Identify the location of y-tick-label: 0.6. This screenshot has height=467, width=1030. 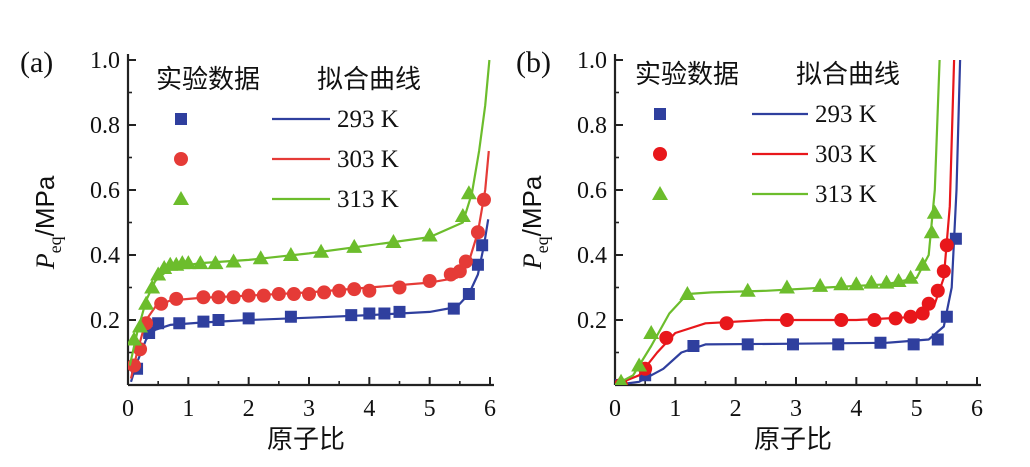
(105, 191).